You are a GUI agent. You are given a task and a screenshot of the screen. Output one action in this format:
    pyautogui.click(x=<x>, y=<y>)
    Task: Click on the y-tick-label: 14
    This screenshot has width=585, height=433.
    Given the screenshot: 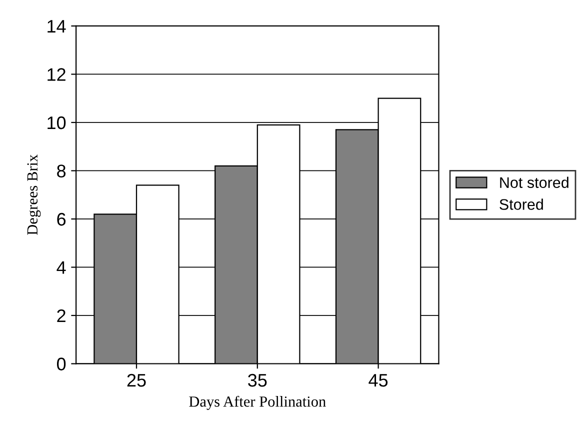 What is the action you would take?
    pyautogui.click(x=57, y=26)
    